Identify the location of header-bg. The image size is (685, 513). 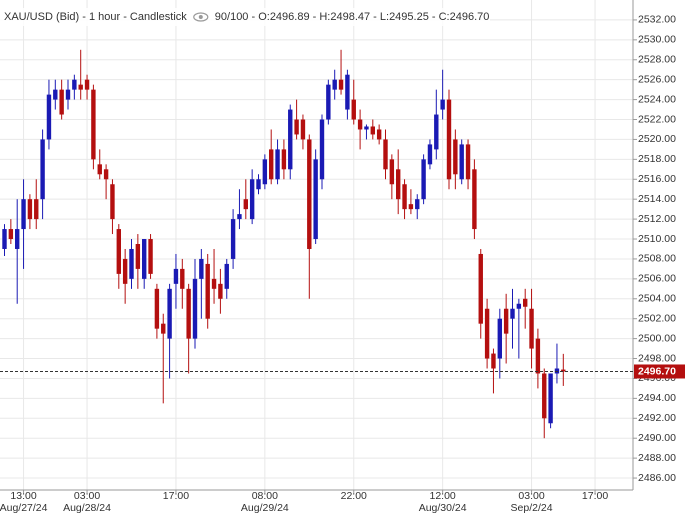
(245, 17).